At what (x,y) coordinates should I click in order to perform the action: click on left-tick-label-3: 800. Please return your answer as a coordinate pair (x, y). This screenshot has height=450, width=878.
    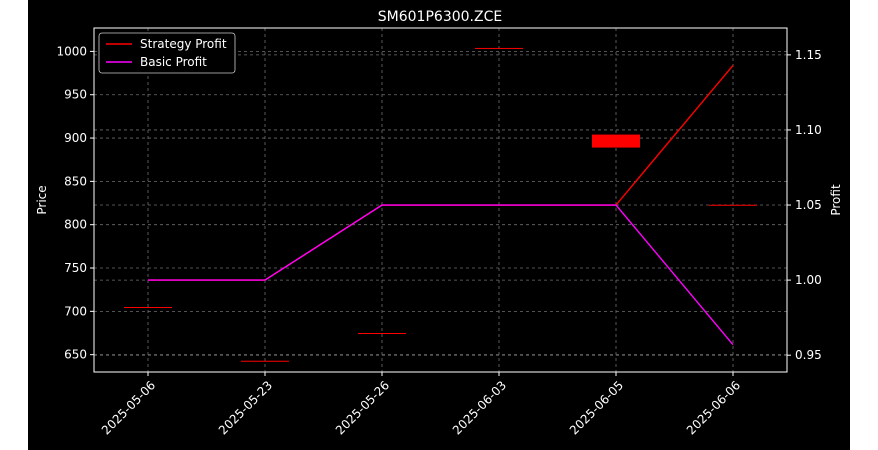
    Looking at the image, I should click on (75, 225).